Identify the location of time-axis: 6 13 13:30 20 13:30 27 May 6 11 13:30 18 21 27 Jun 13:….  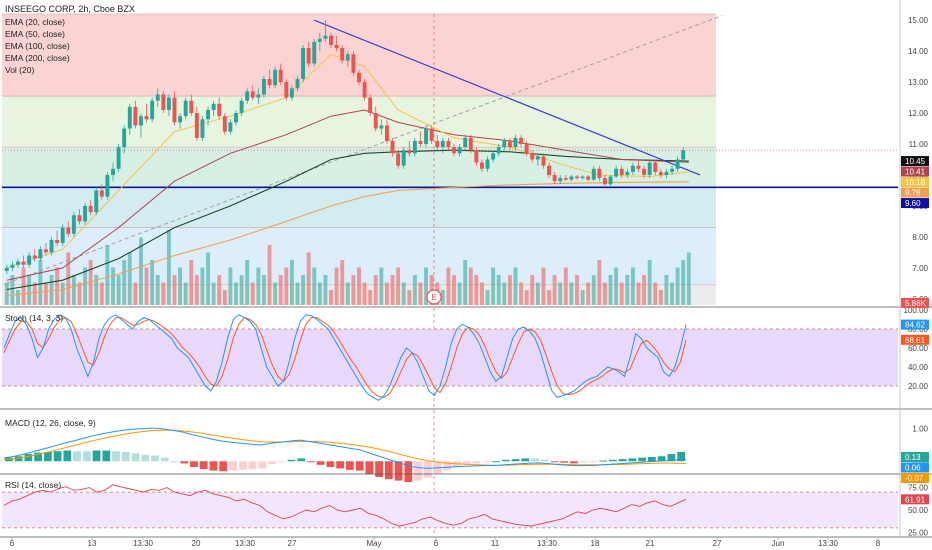
(445, 542).